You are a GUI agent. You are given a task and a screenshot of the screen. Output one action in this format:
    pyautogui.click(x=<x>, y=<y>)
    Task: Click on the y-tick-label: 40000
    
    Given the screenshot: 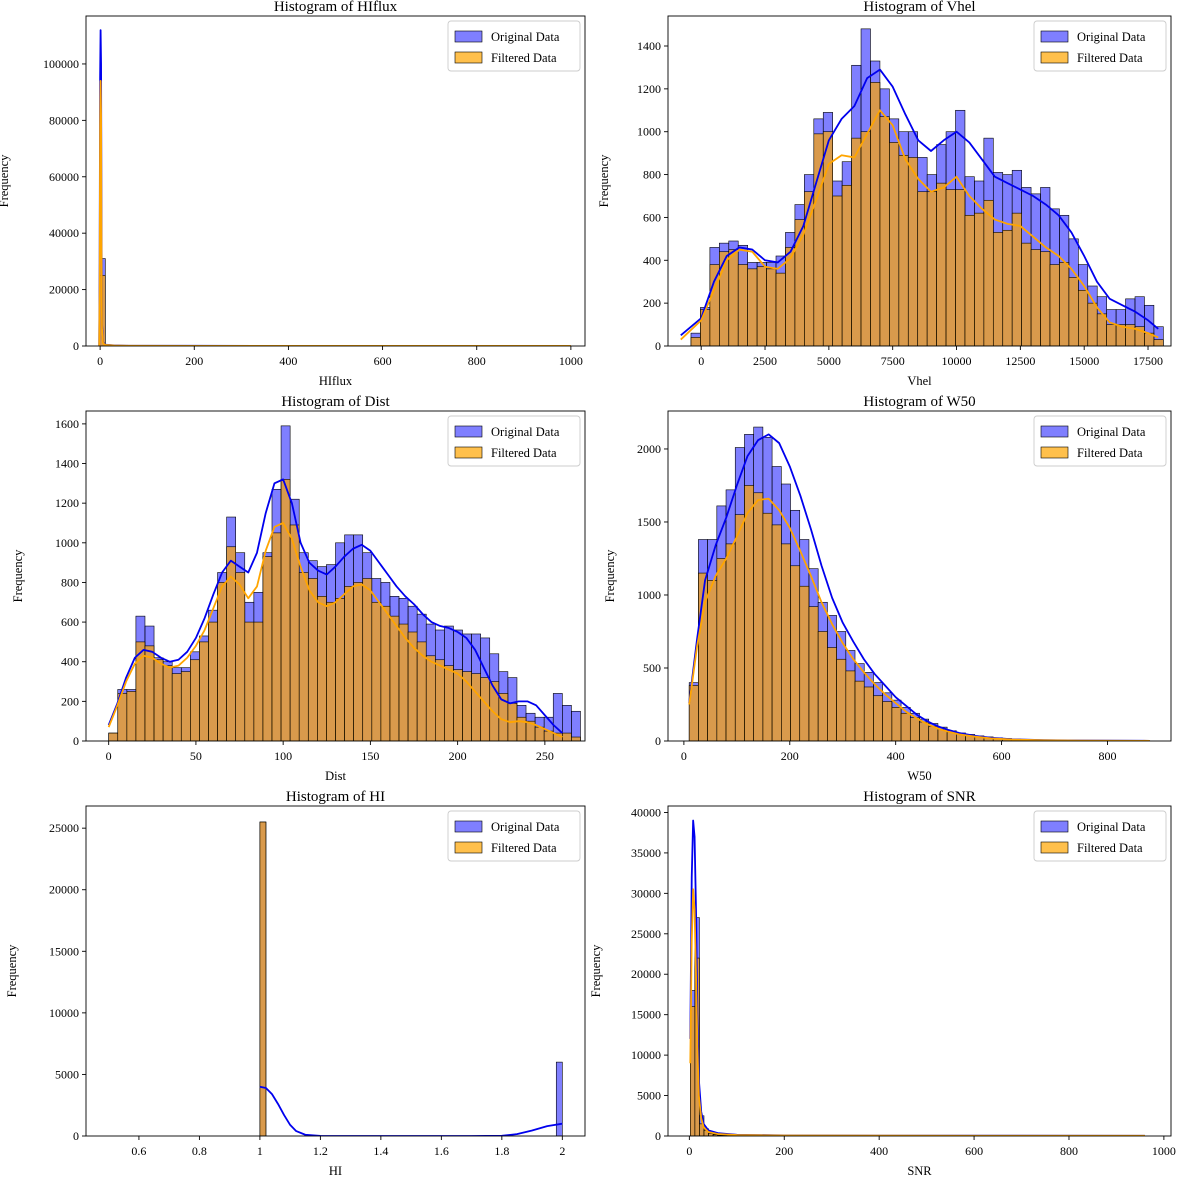 What is the action you would take?
    pyautogui.click(x=64, y=233)
    